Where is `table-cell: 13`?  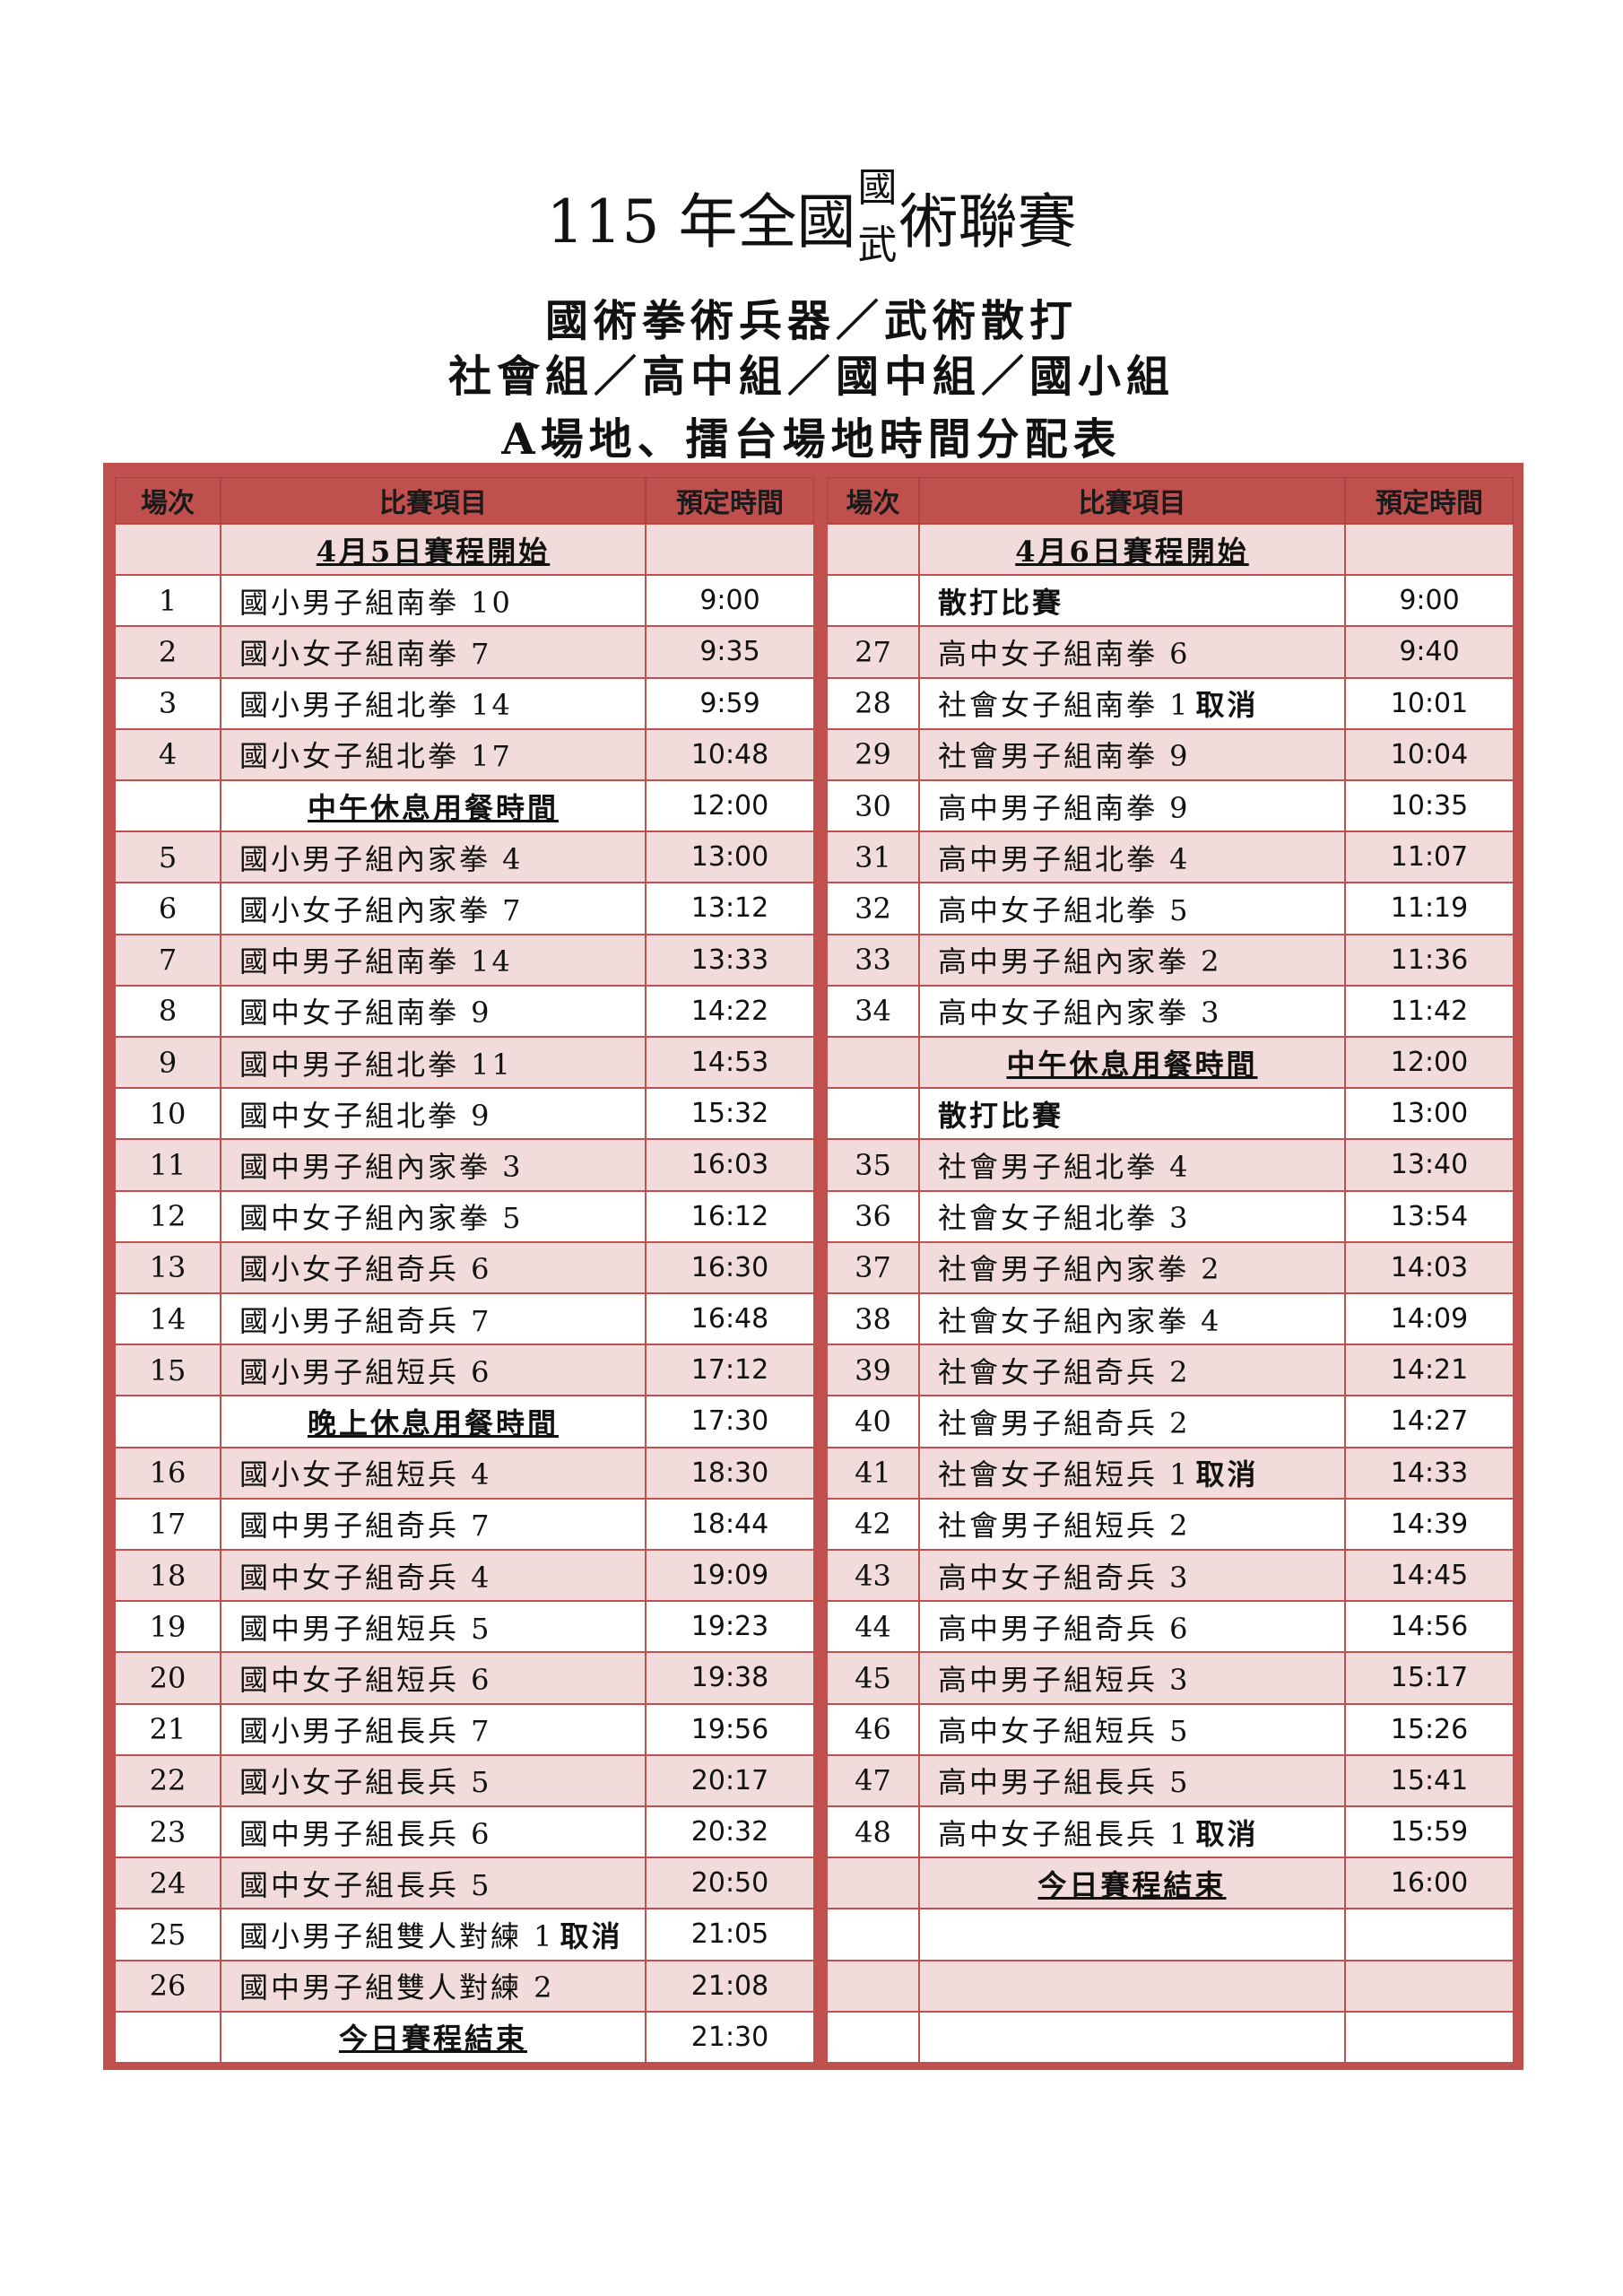 table-cell: 13 is located at coordinates (168, 1267).